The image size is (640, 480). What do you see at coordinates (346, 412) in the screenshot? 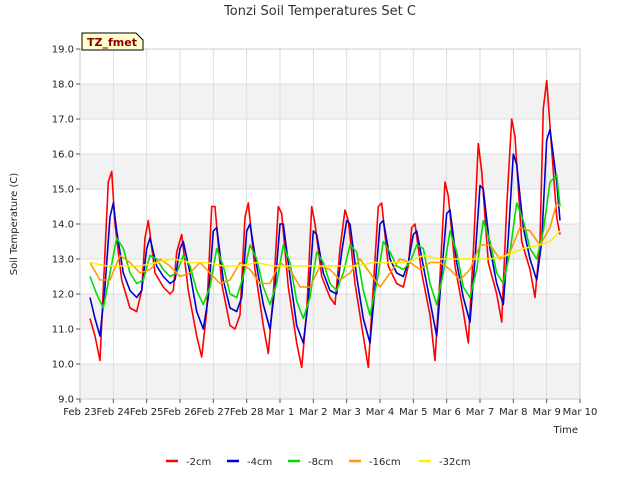
I see `x-tick-label: Mar 3` at bounding box center [346, 412].